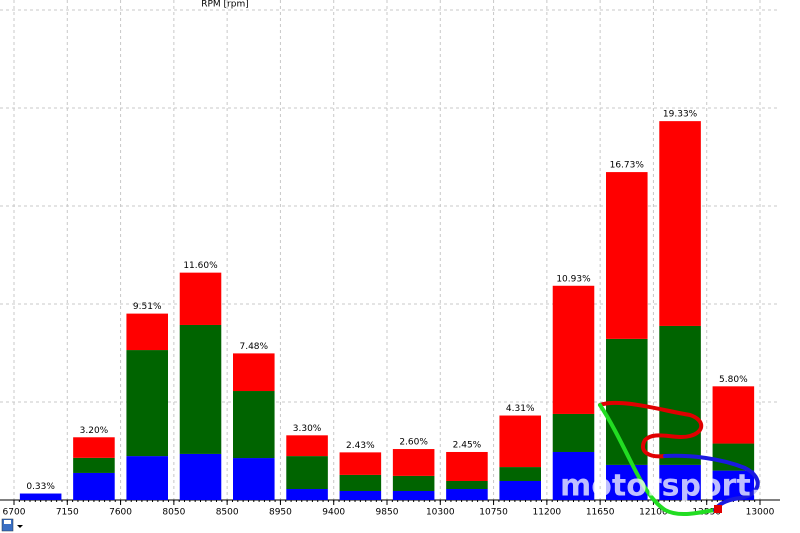 This screenshot has width=800, height=533. I want to click on x-axis-label: RPM [rpm], so click(225, 5).